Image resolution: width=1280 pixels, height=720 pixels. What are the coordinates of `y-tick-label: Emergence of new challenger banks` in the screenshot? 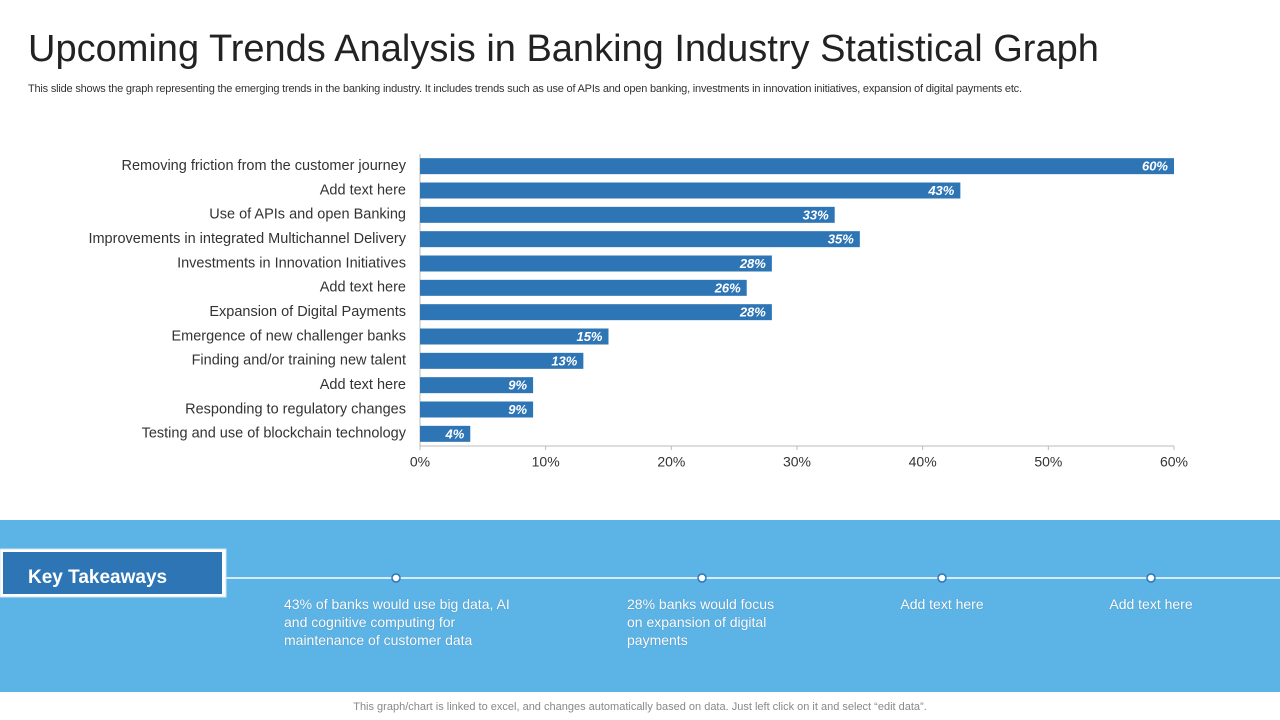 It's located at (288, 336).